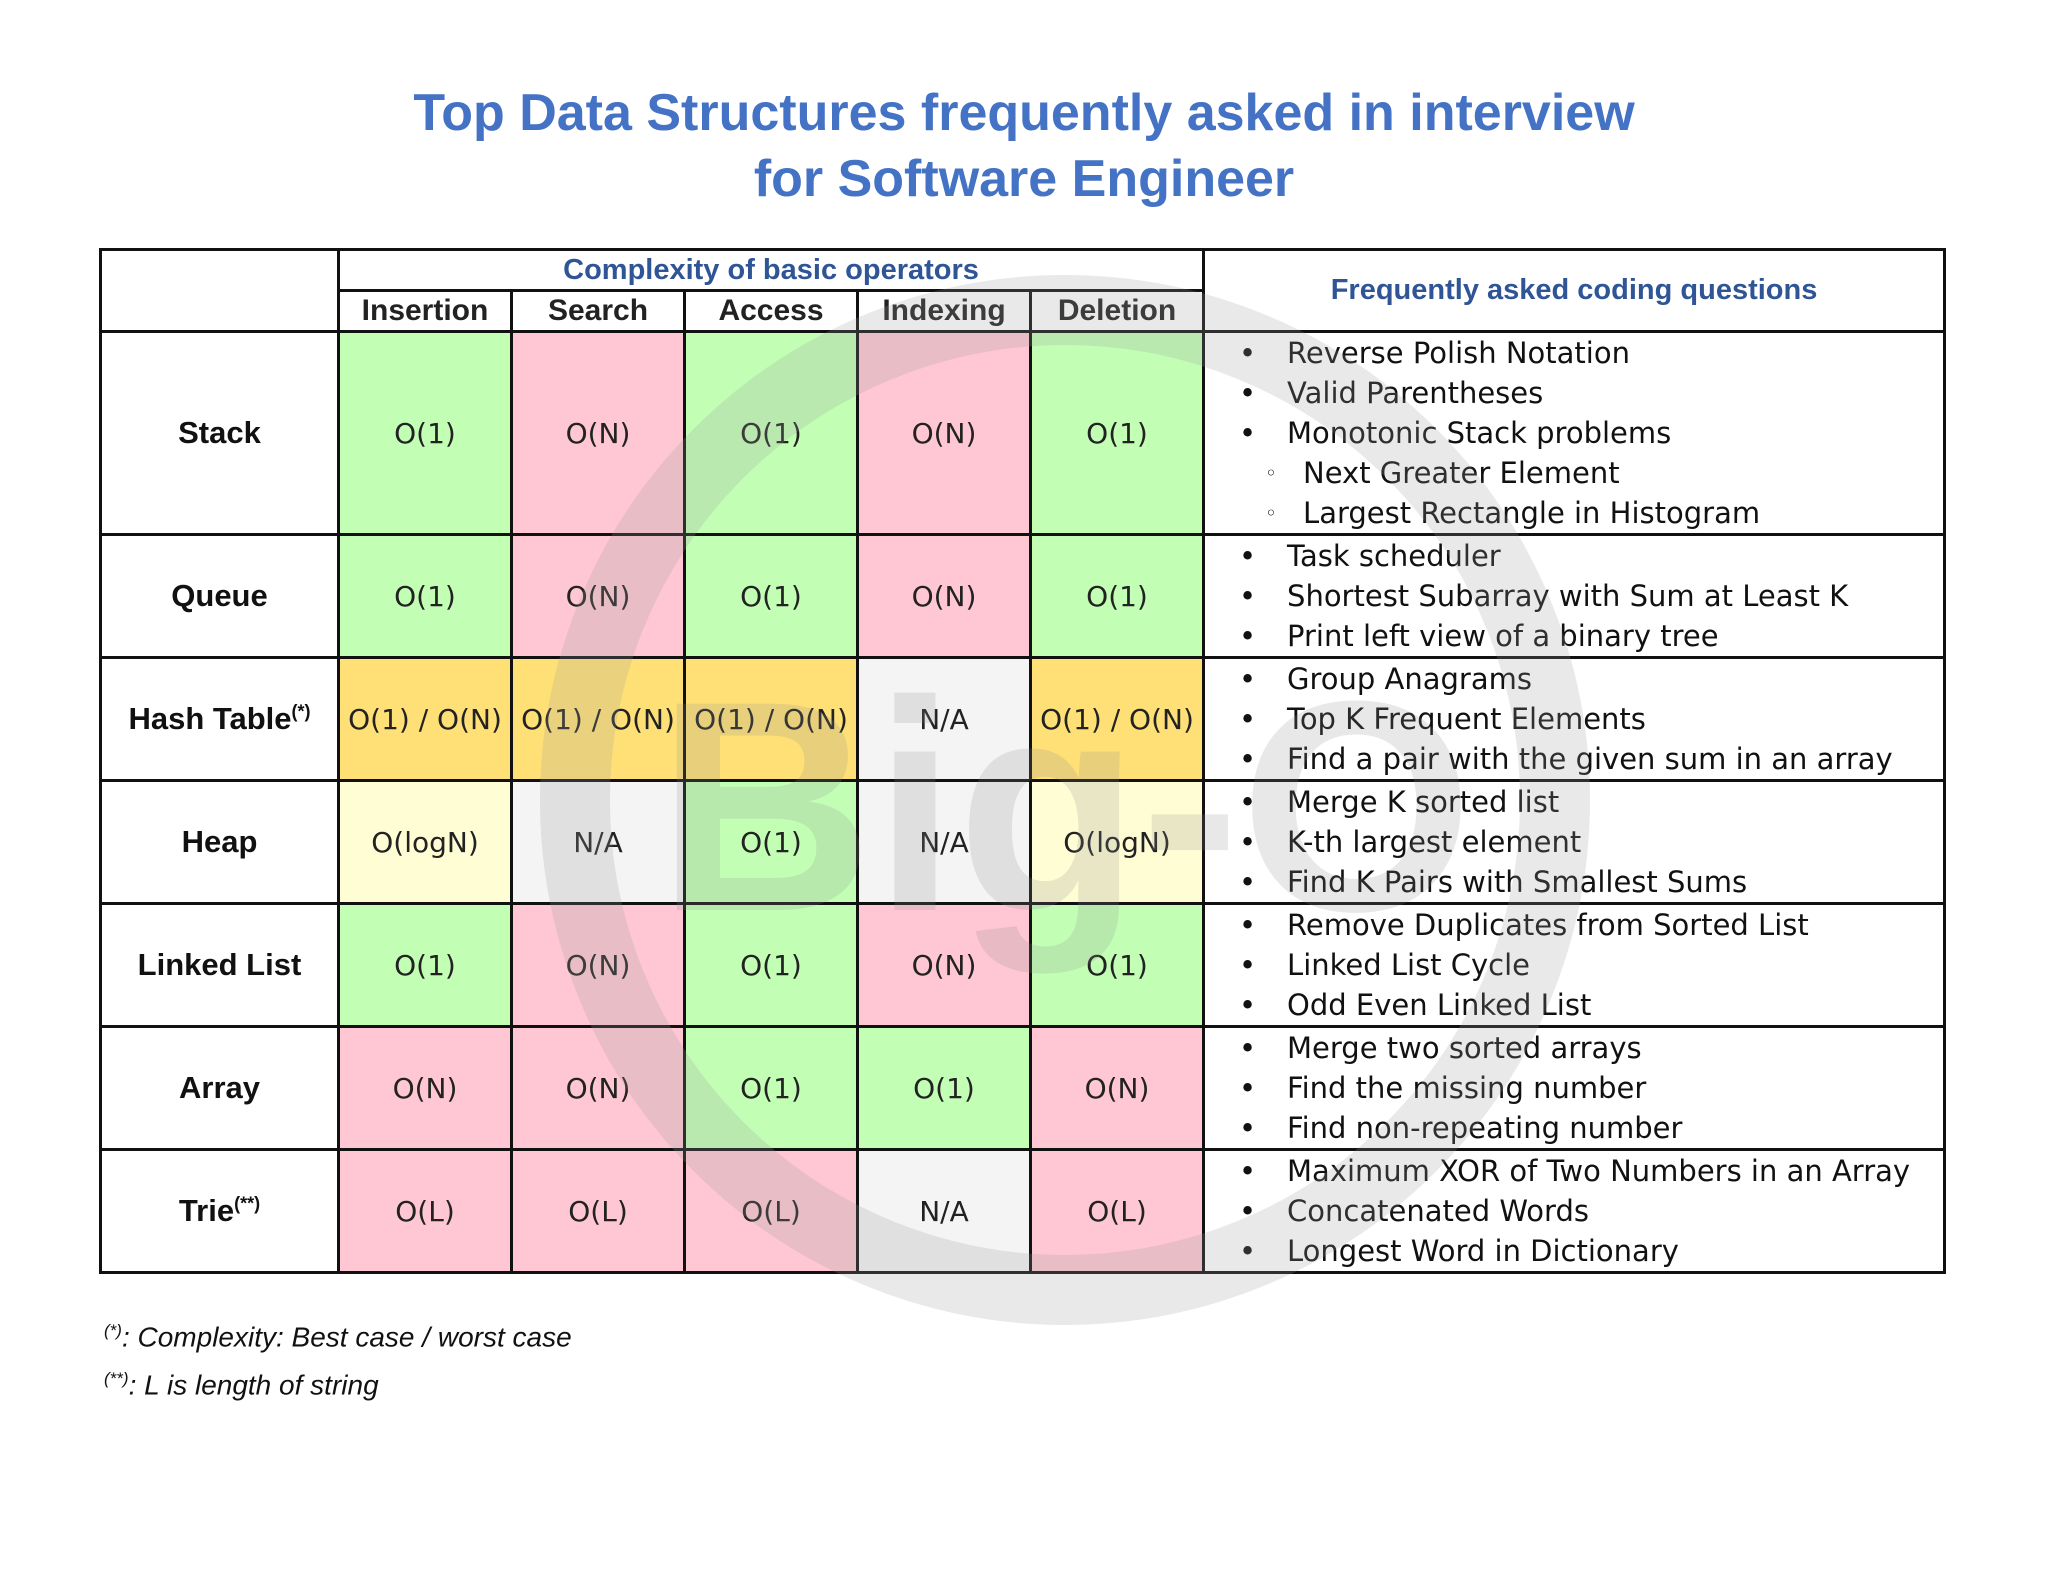  I want to click on footnote-2: (**): L is length of string, so click(241, 1385).